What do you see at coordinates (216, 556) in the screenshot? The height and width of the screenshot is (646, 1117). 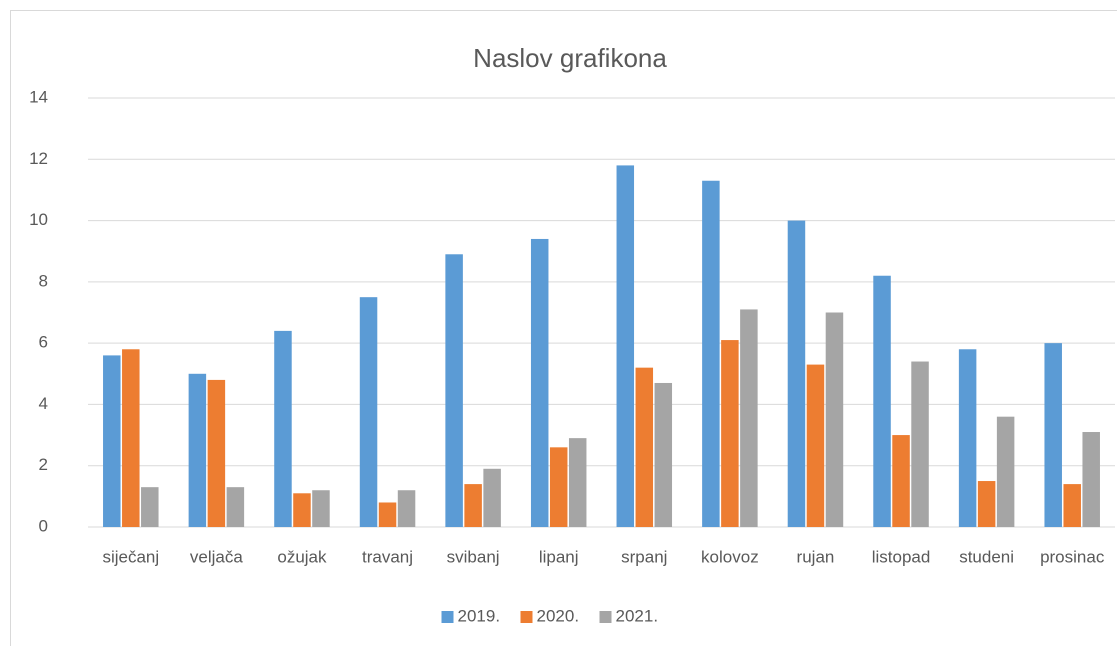 I see `x-tick-label: veljača` at bounding box center [216, 556].